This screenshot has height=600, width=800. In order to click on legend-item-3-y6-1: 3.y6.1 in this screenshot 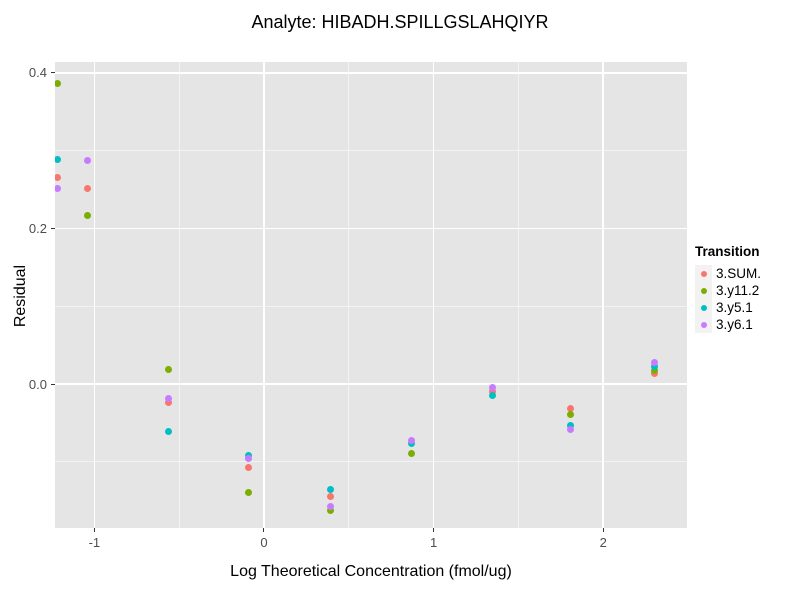, I will do `click(728, 324)`.